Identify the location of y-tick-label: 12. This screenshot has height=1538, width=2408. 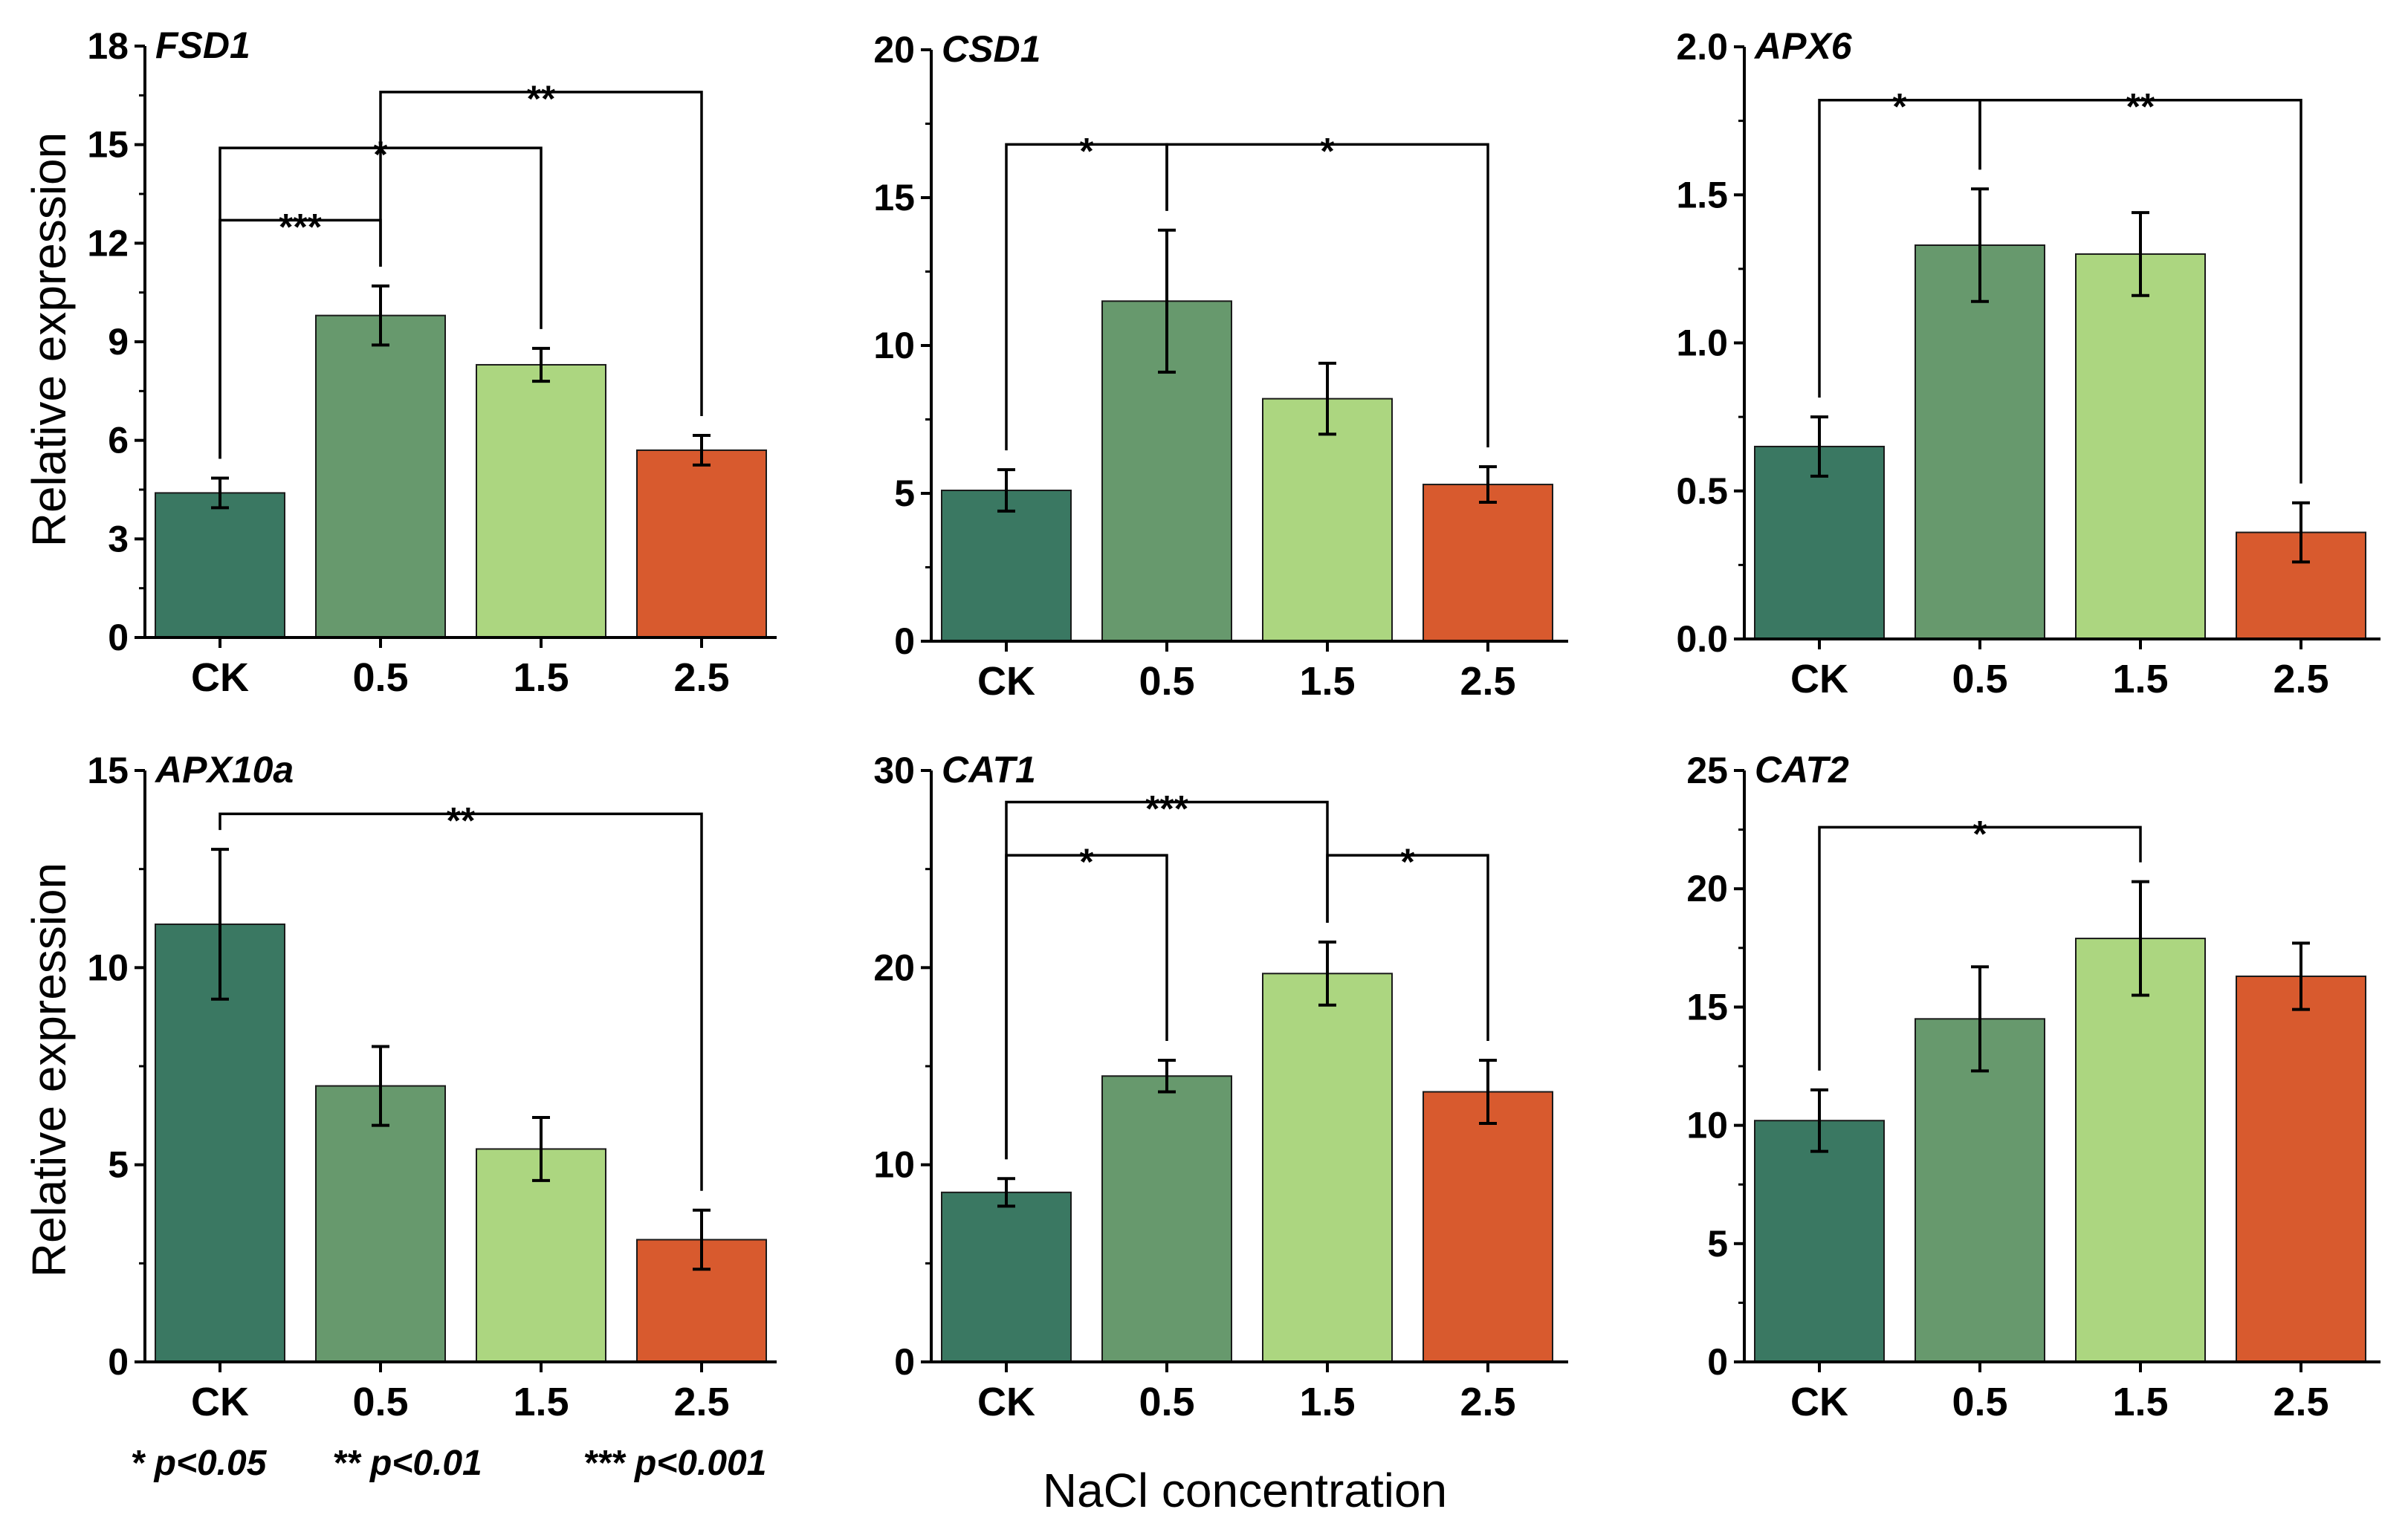
(108, 243).